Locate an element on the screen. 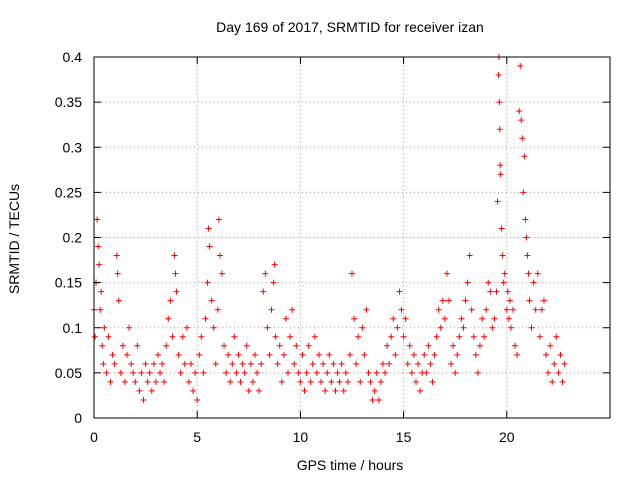 This screenshot has height=480, width=640. x-tick-label: 10 is located at coordinates (301, 437).